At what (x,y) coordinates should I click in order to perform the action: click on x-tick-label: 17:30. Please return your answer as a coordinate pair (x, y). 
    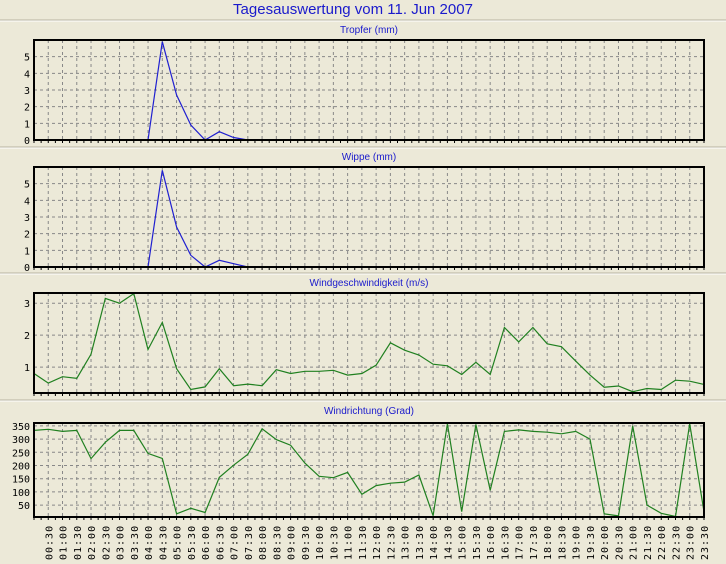
    Looking at the image, I should click on (534, 542).